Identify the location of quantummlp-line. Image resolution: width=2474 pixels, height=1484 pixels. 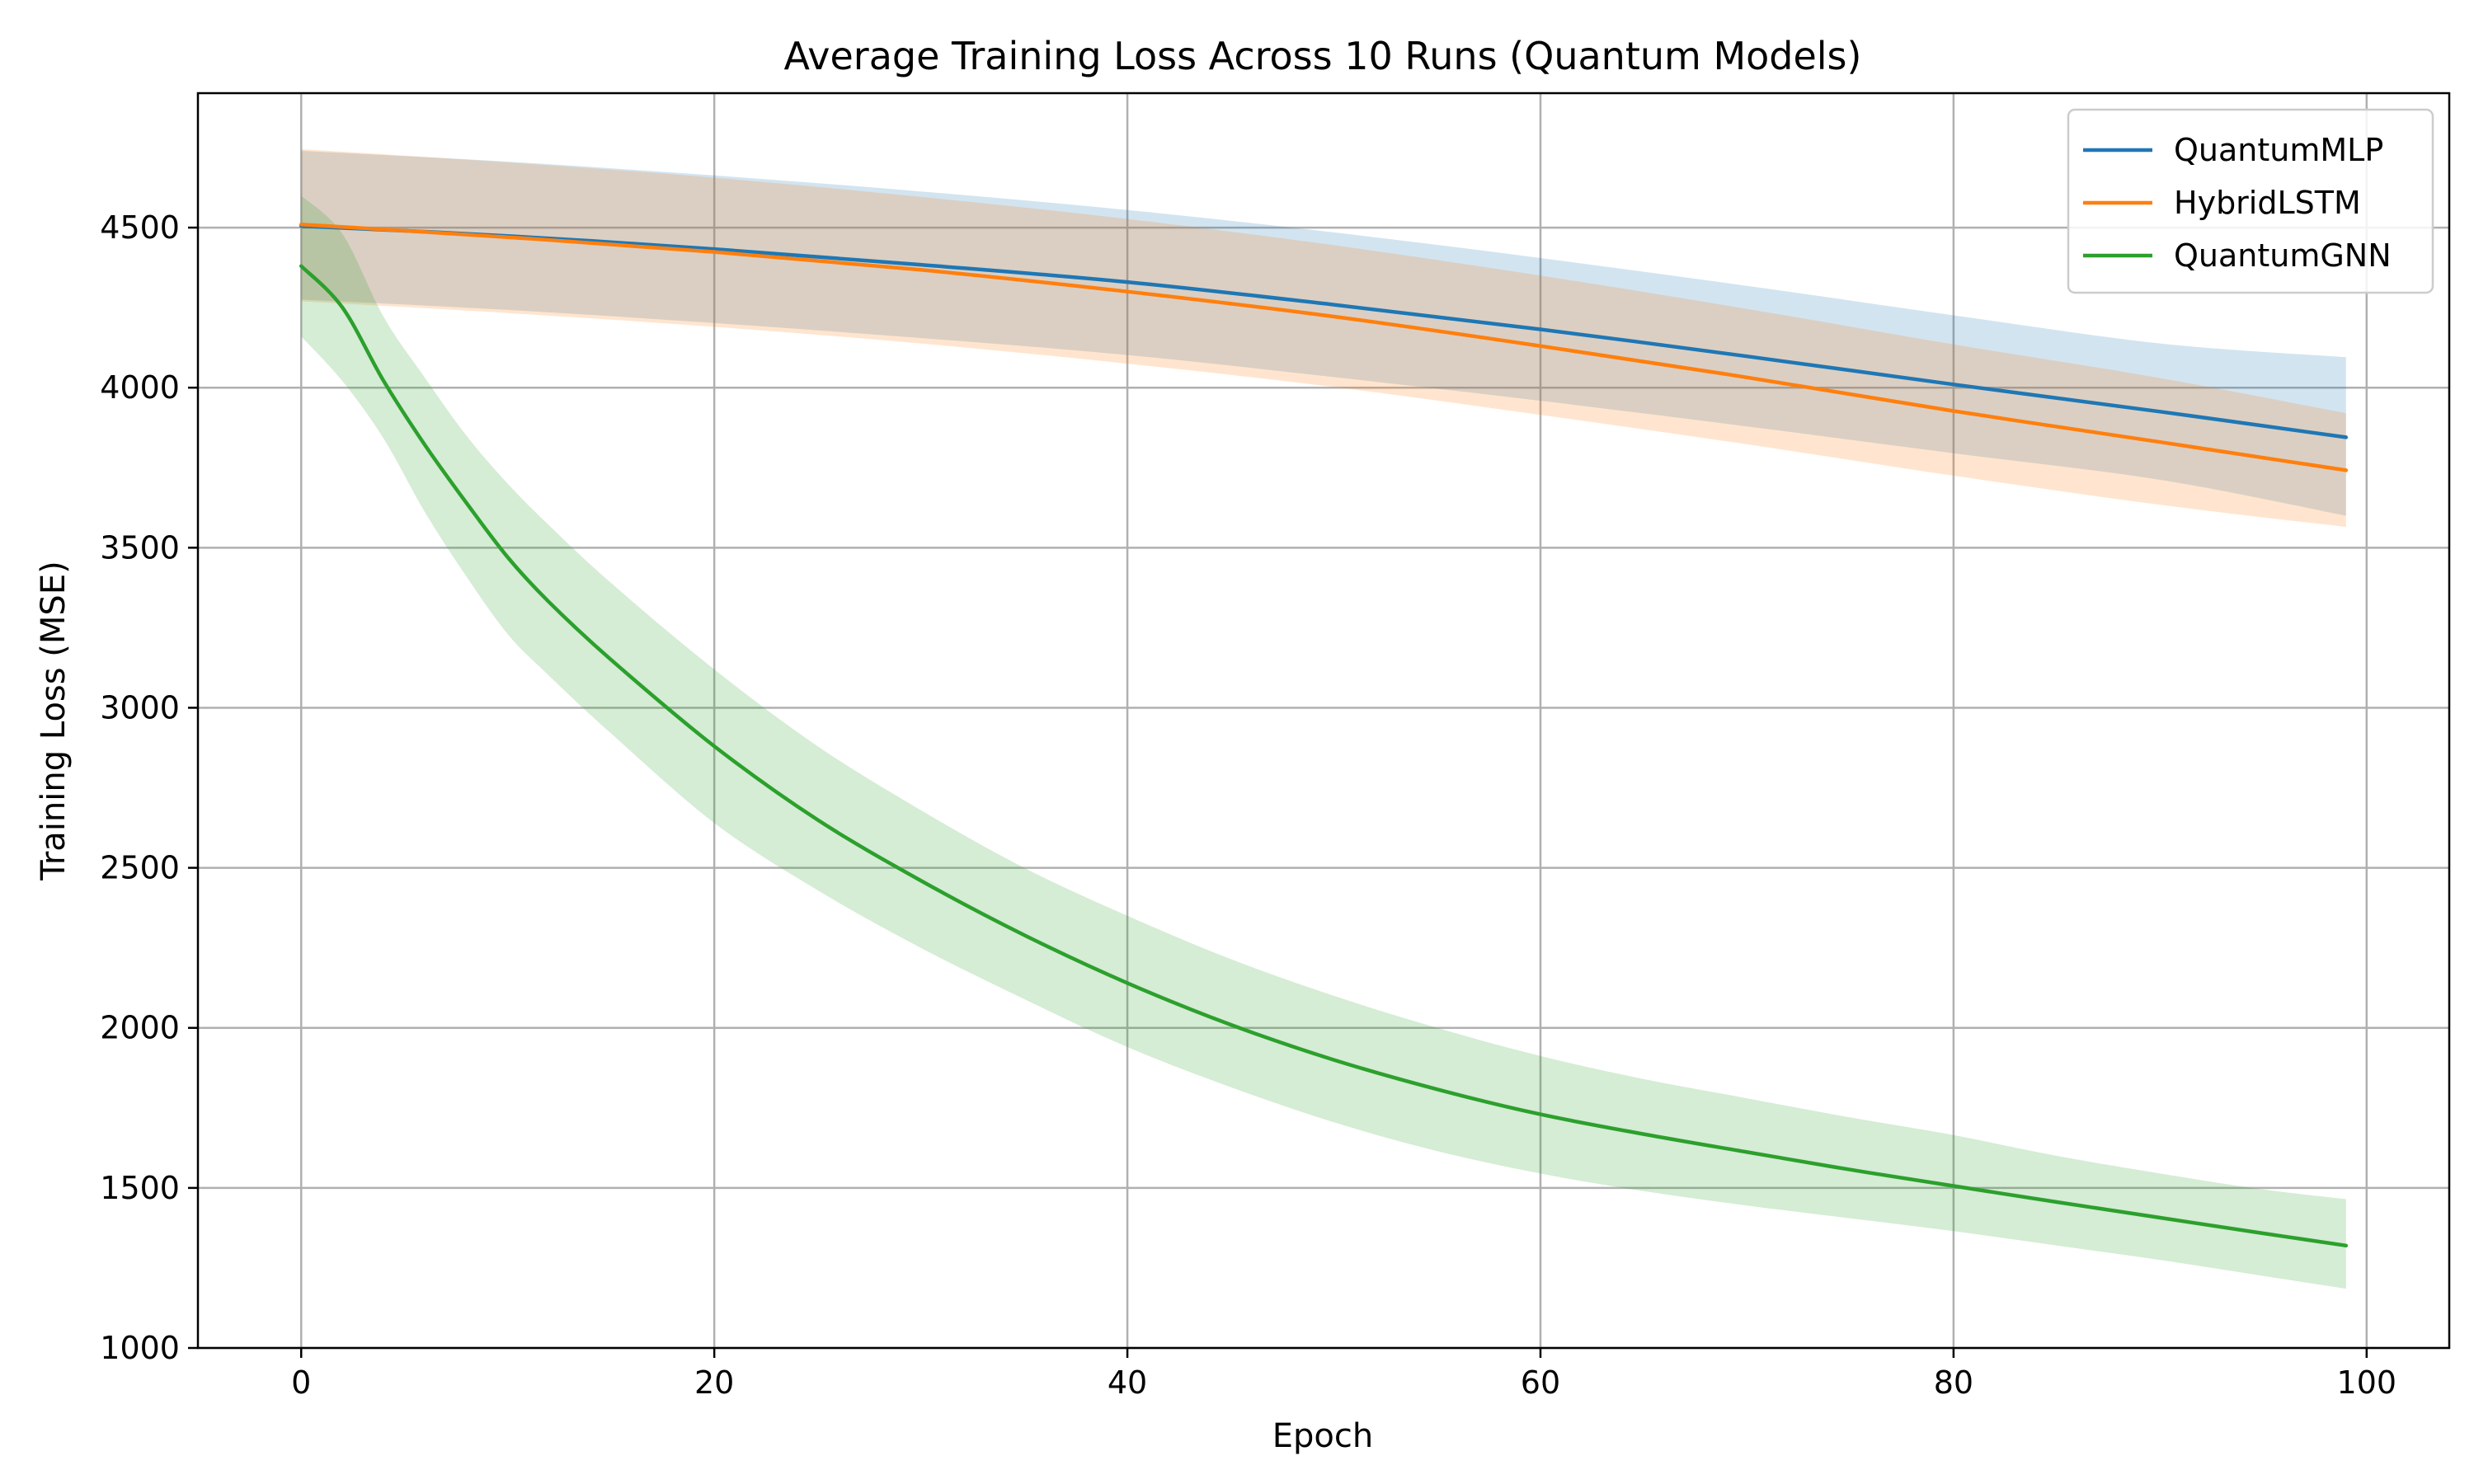
(1324, 331).